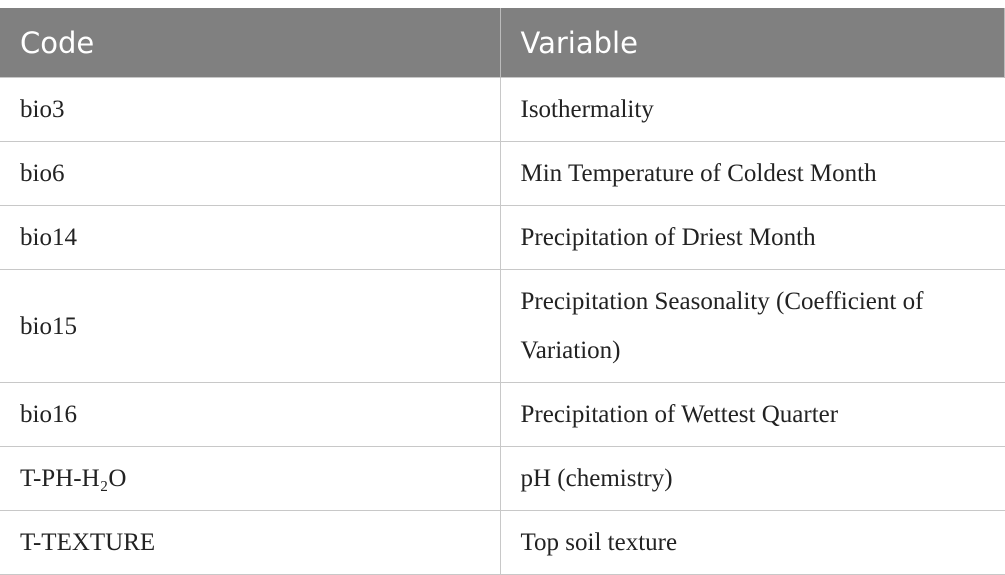  I want to click on variable-cell: Precipitation of Wettest Quarter, so click(752, 414).